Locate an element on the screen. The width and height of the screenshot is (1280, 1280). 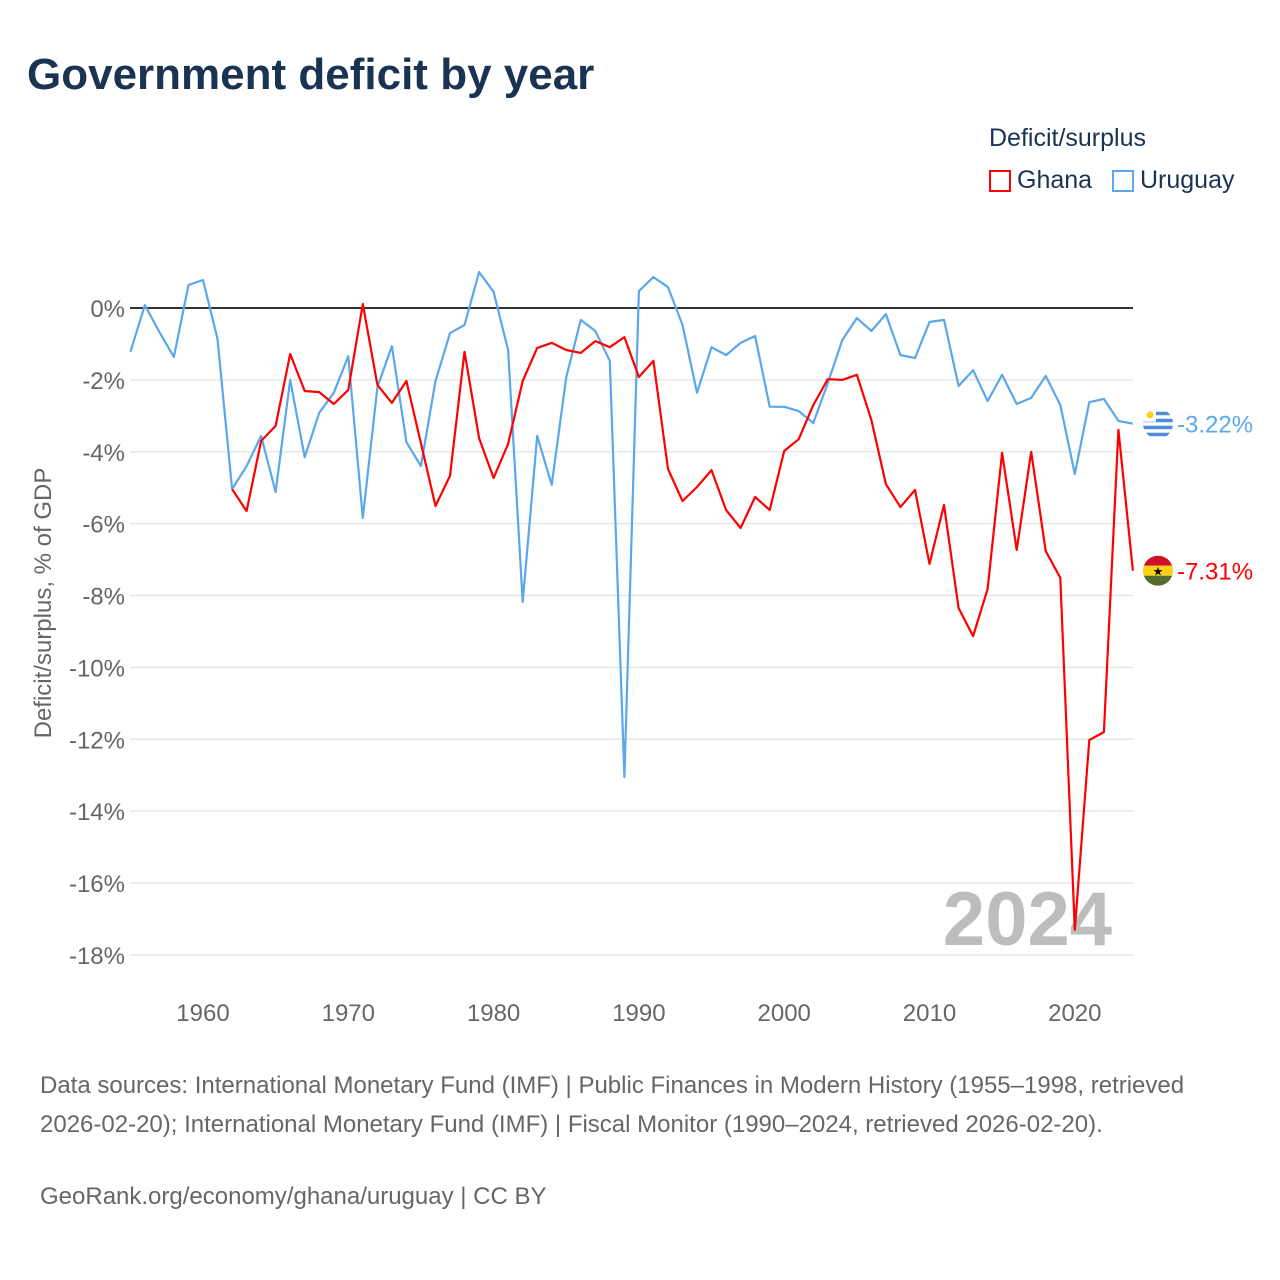
legend-label-uruguay: Uruguay is located at coordinates (1187, 180).